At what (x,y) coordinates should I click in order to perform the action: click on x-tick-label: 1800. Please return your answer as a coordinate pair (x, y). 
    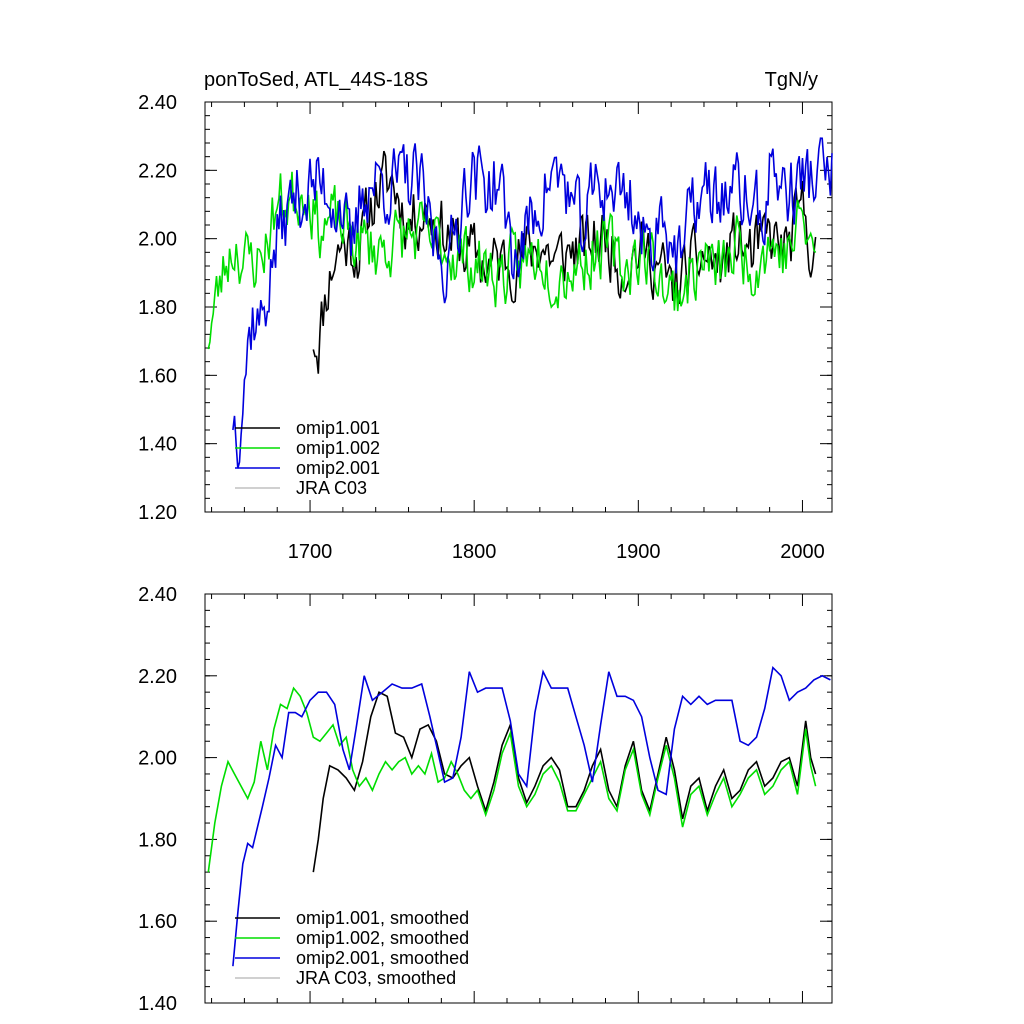
    Looking at the image, I should click on (474, 552).